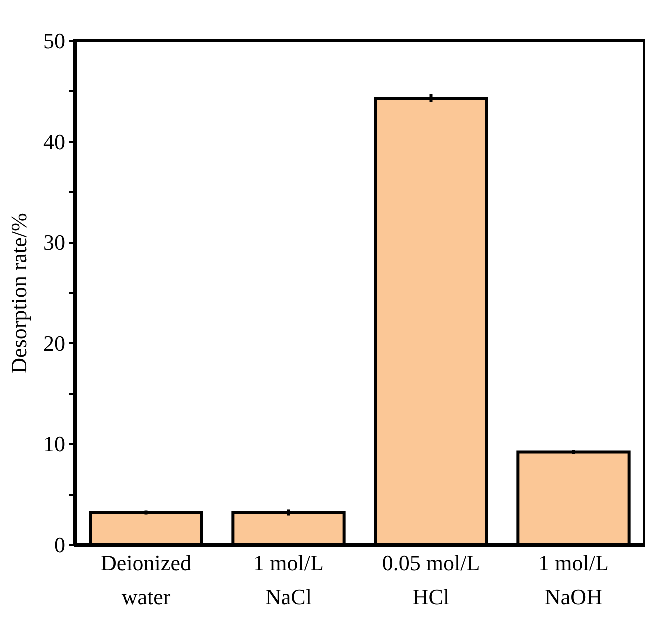 The height and width of the screenshot is (619, 670). What do you see at coordinates (55, 141) in the screenshot?
I see `y-tick-label: 40` at bounding box center [55, 141].